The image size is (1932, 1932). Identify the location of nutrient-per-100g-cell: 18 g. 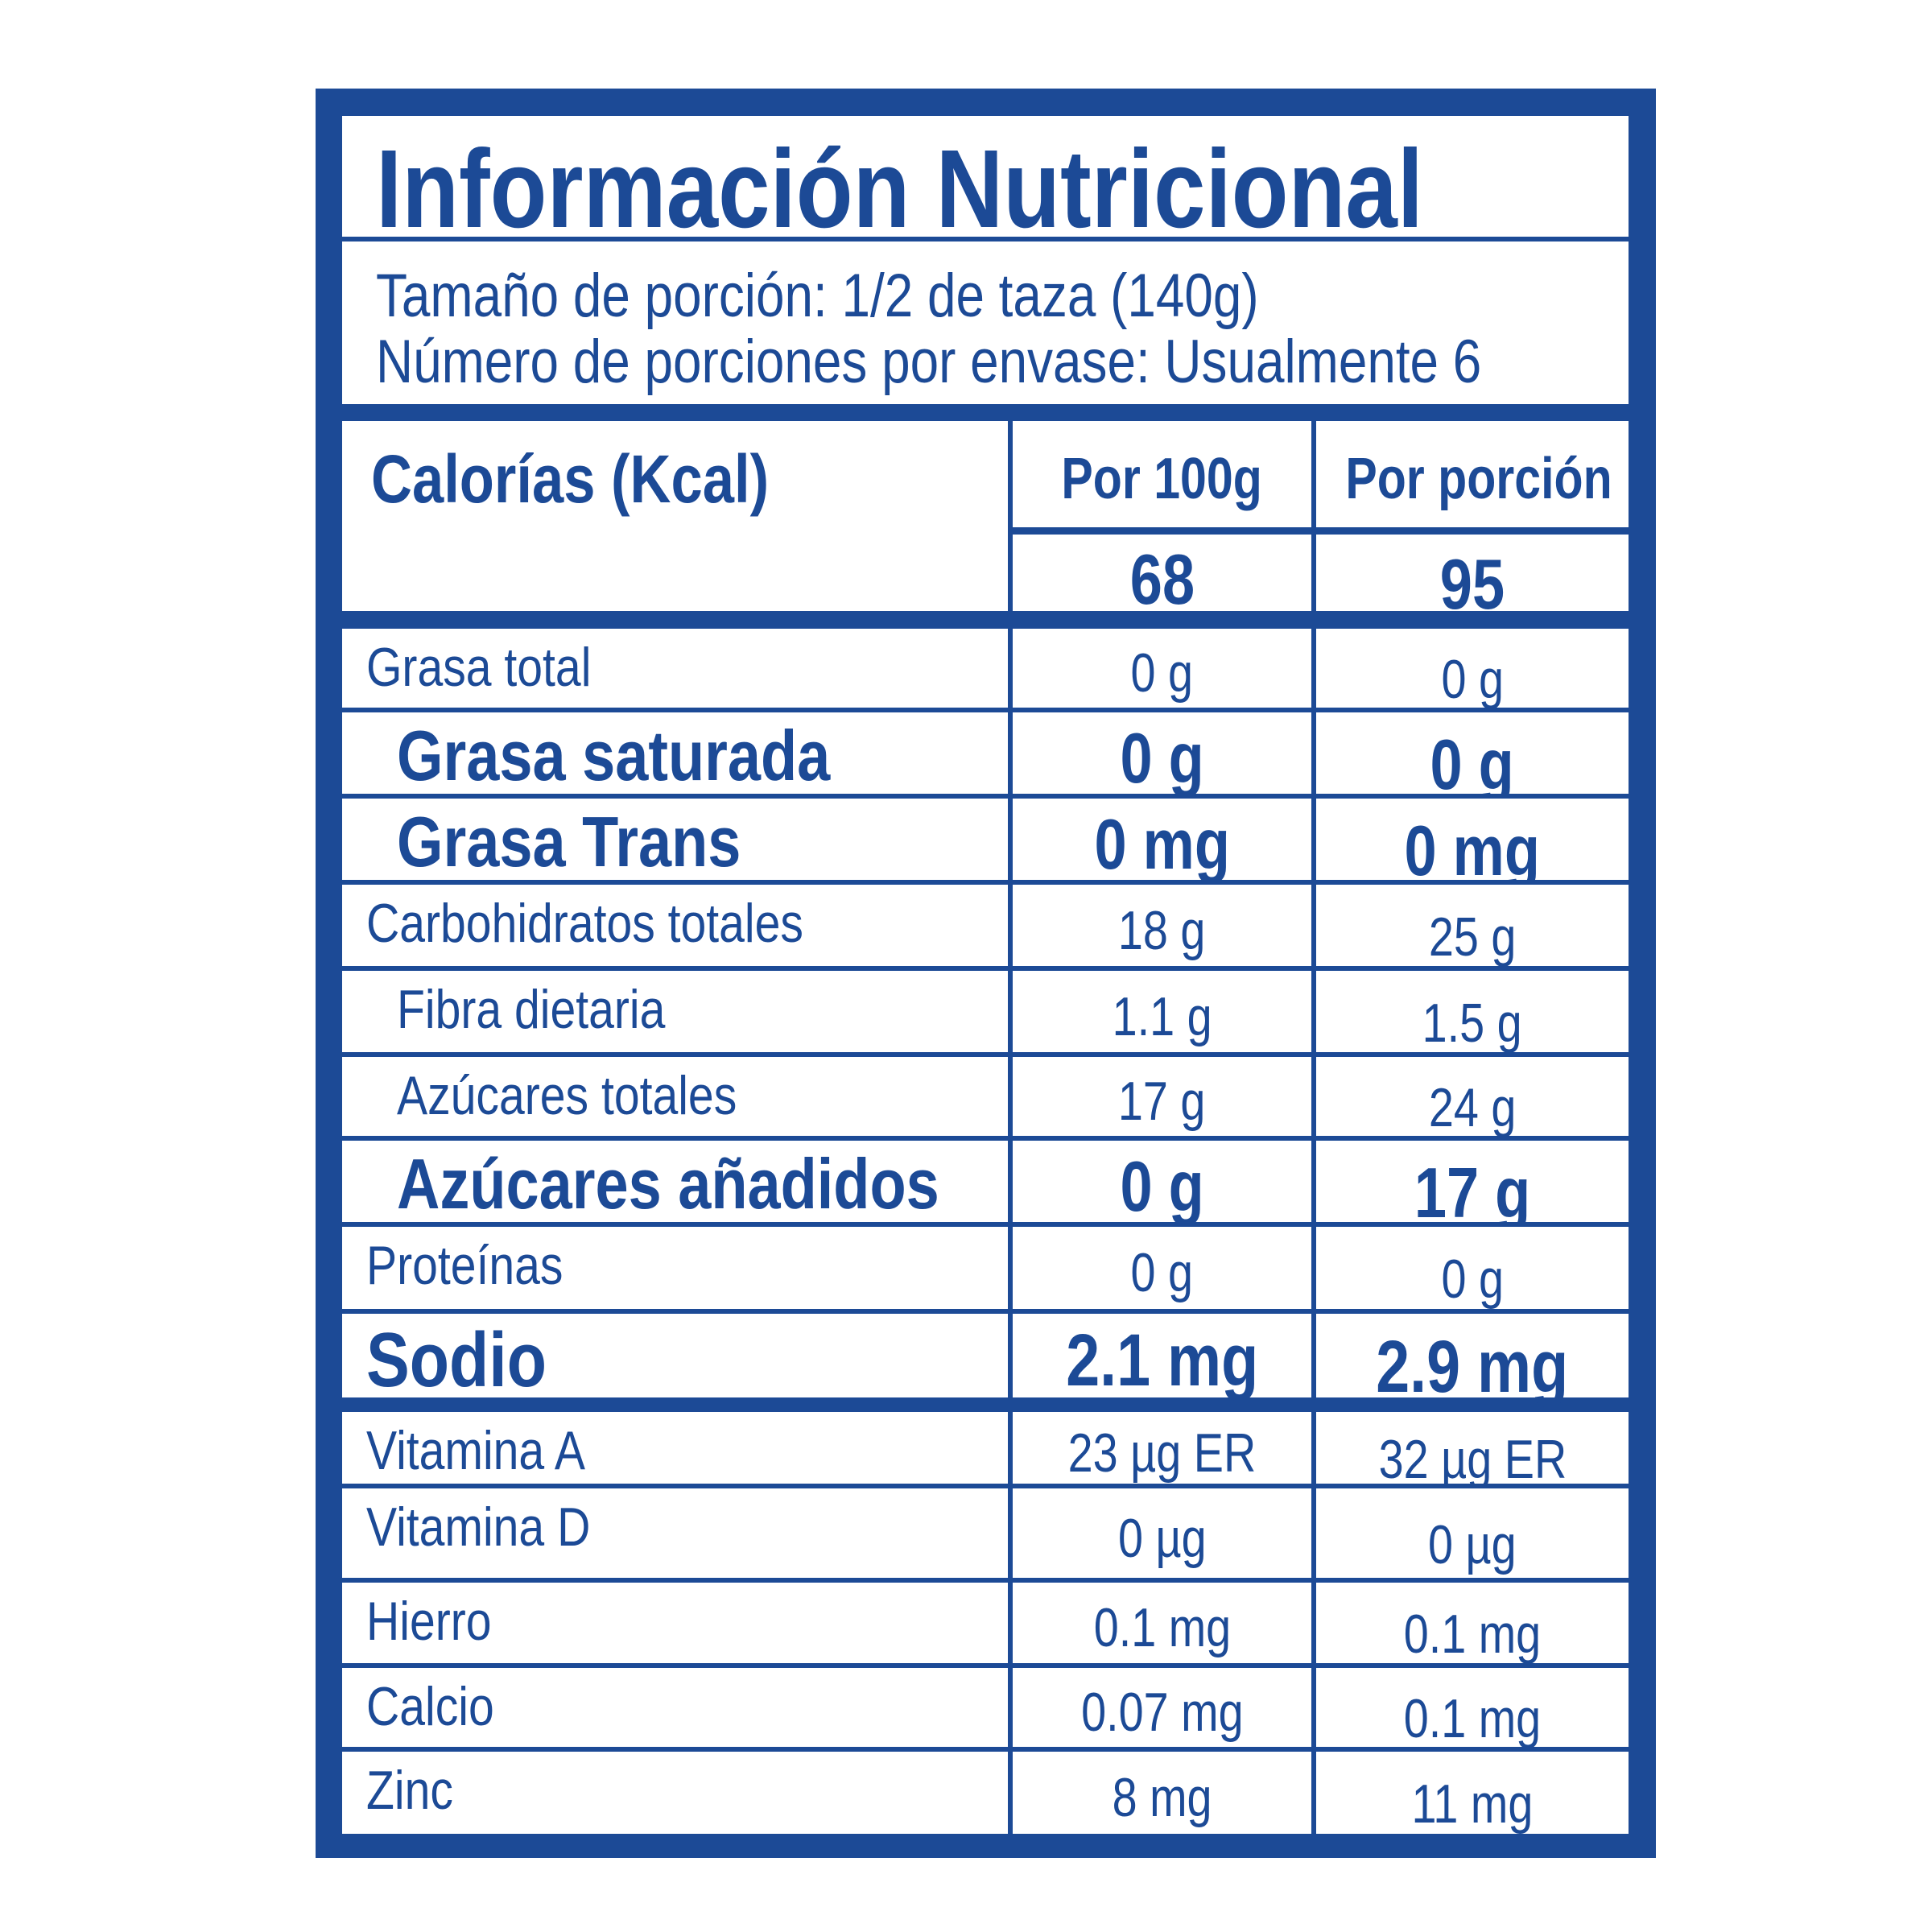
(1162, 926).